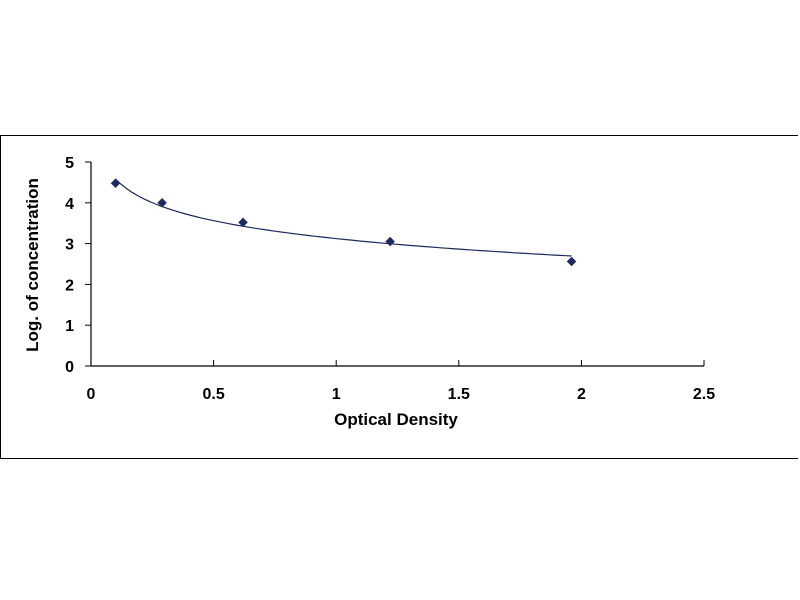 This screenshot has width=800, height=600. What do you see at coordinates (69, 245) in the screenshot?
I see `y-tick-label: 3` at bounding box center [69, 245].